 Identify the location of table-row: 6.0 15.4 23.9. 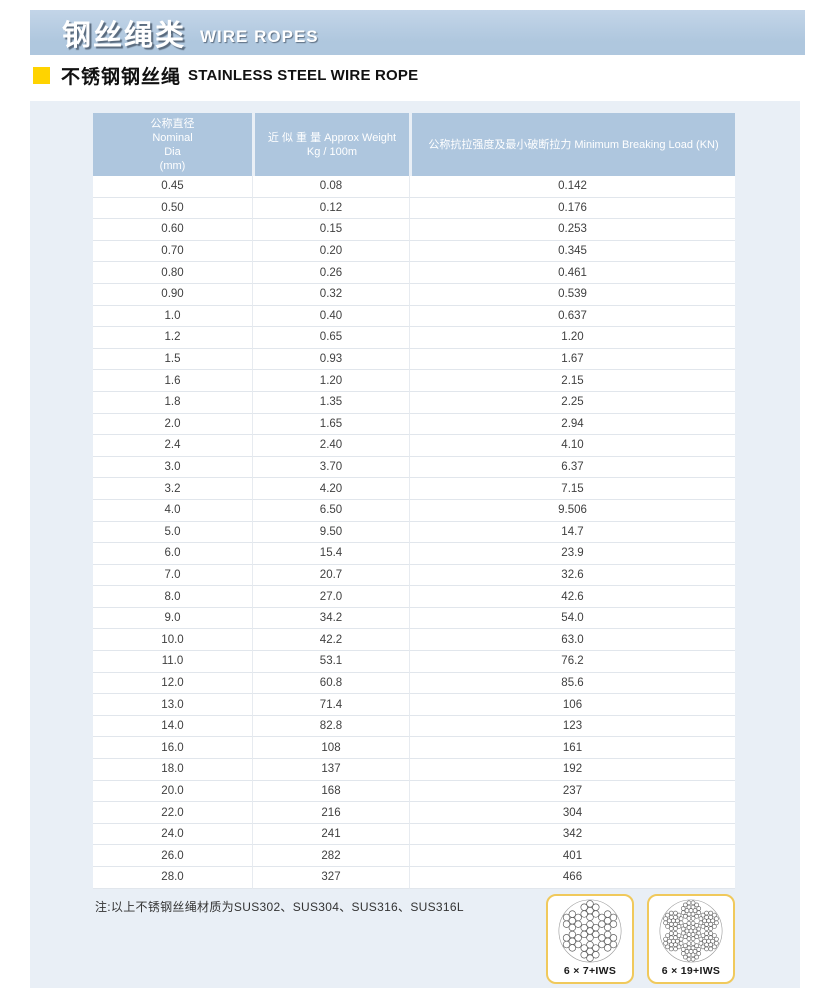
(414, 554).